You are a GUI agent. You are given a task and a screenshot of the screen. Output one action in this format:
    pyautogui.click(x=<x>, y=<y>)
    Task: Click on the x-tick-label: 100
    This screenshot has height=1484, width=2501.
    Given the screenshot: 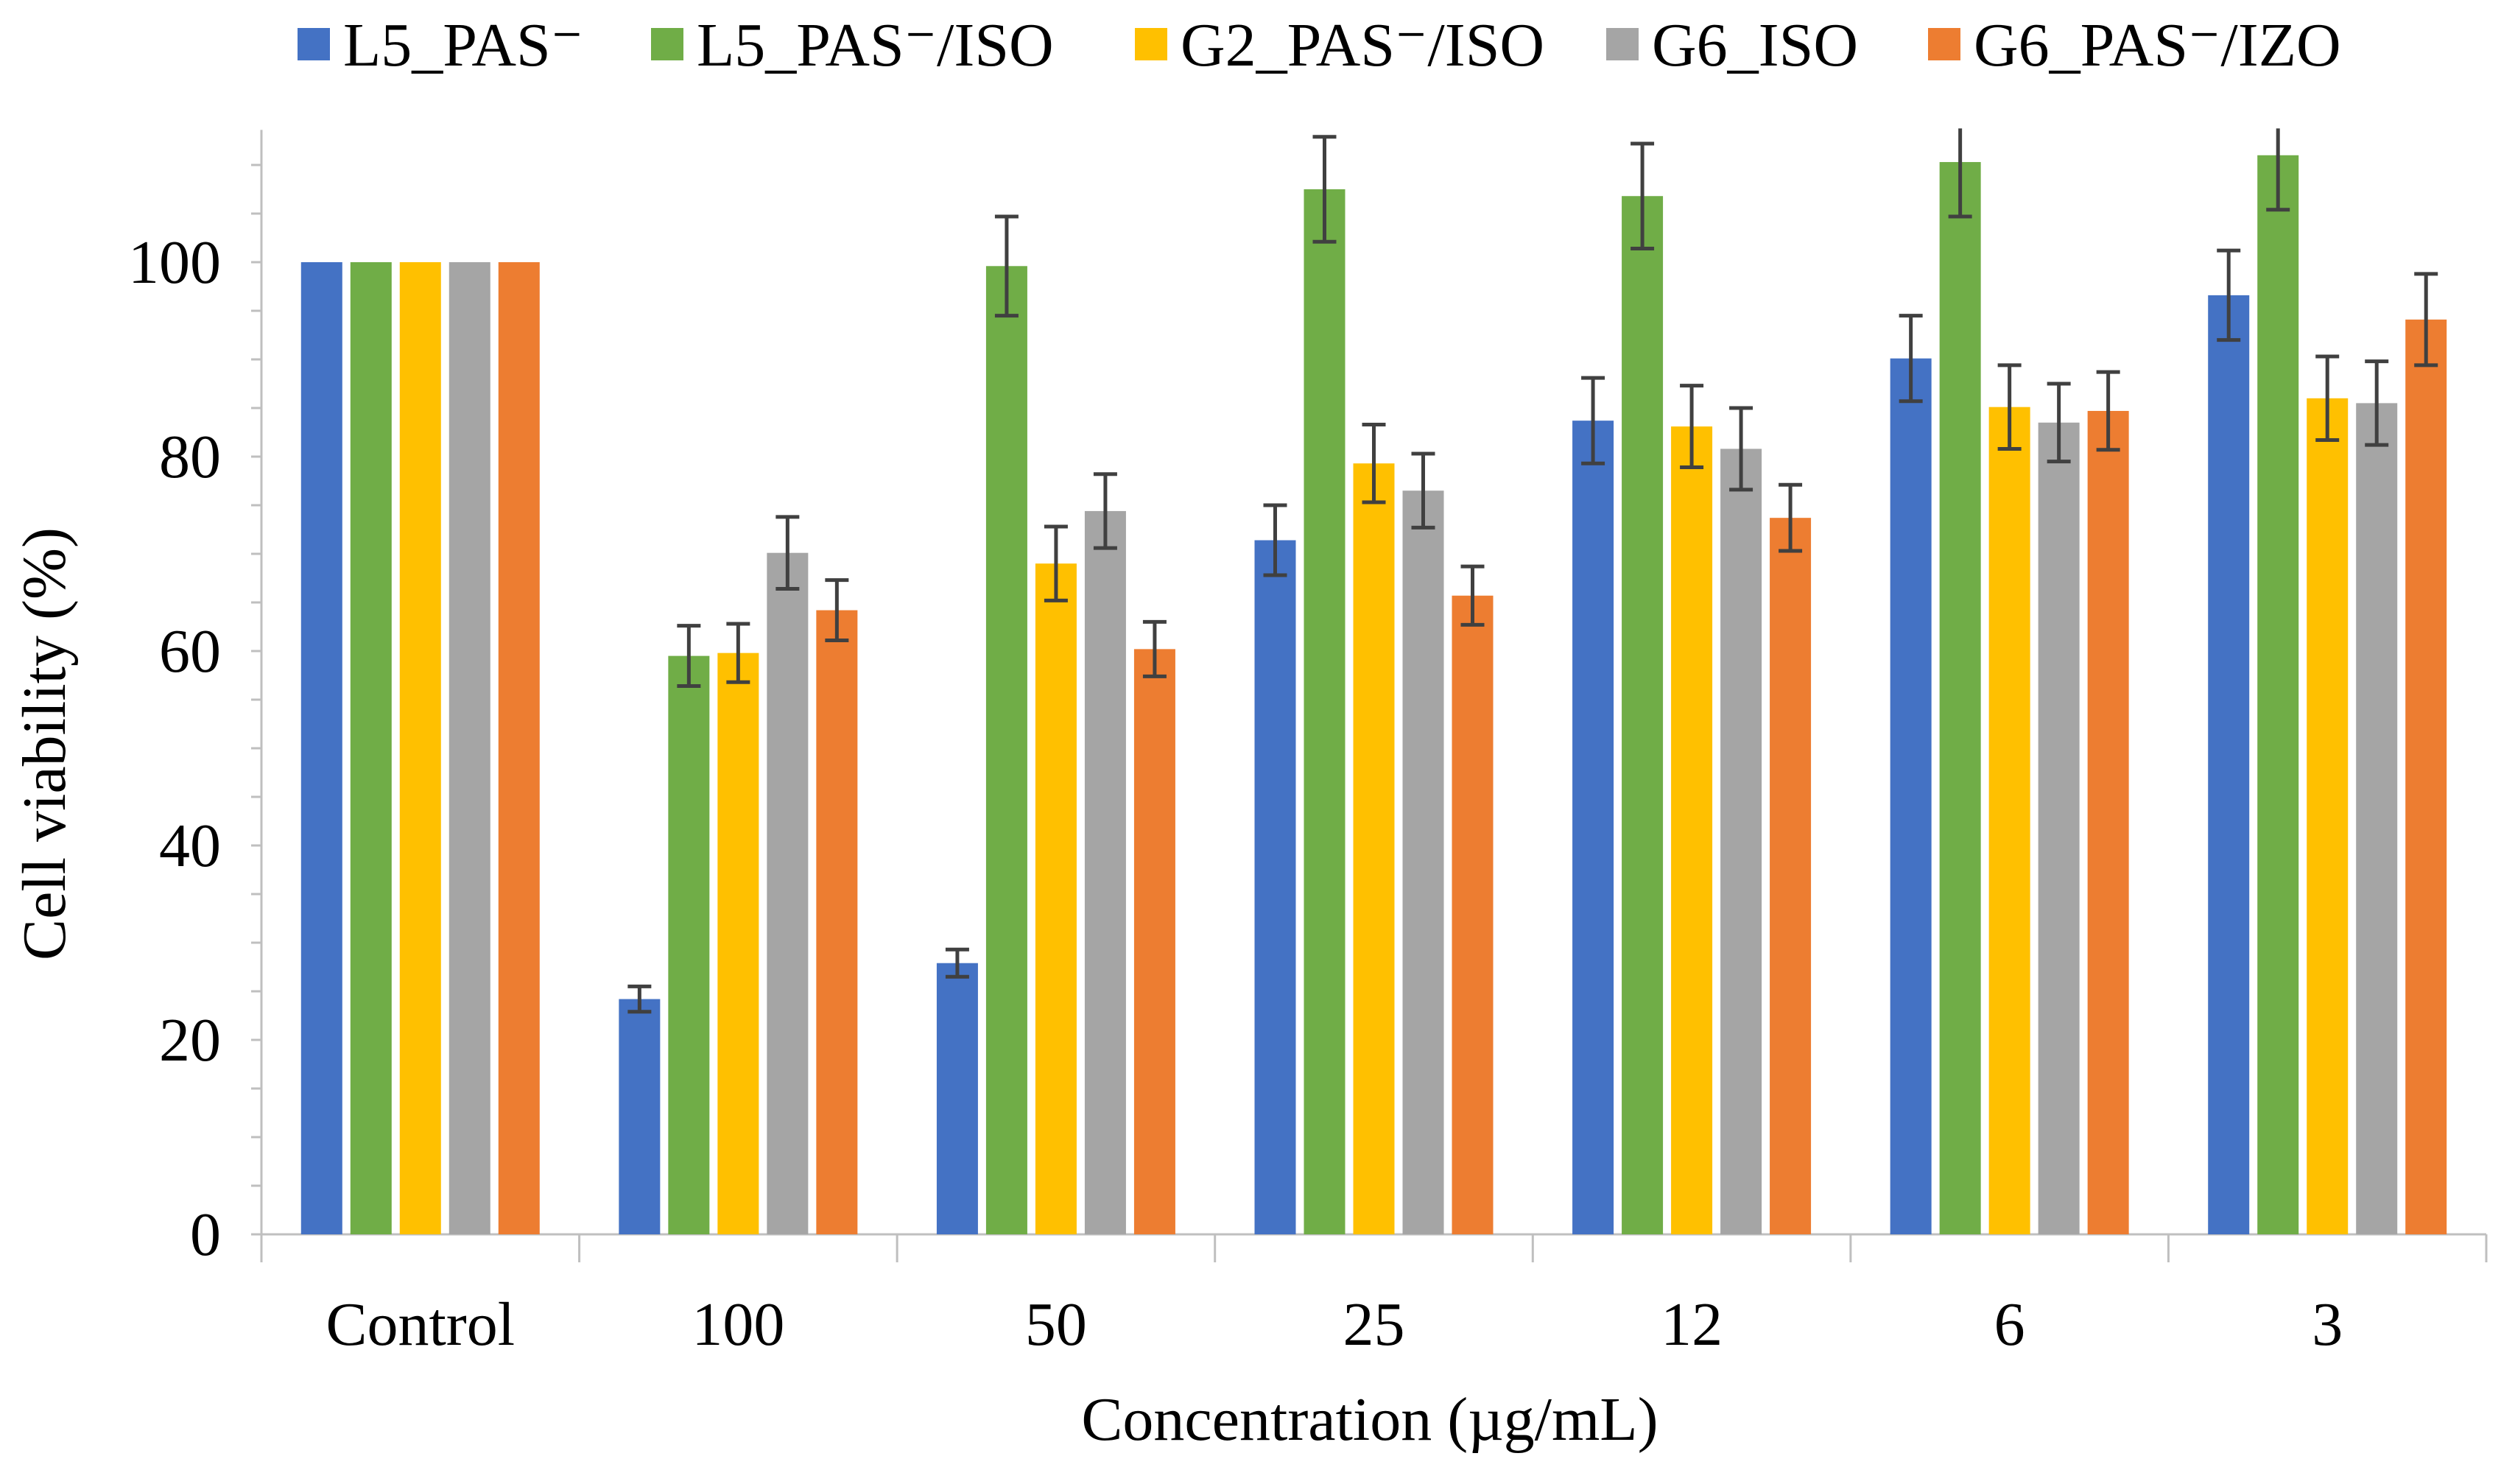 What is the action you would take?
    pyautogui.click(x=738, y=1325)
    